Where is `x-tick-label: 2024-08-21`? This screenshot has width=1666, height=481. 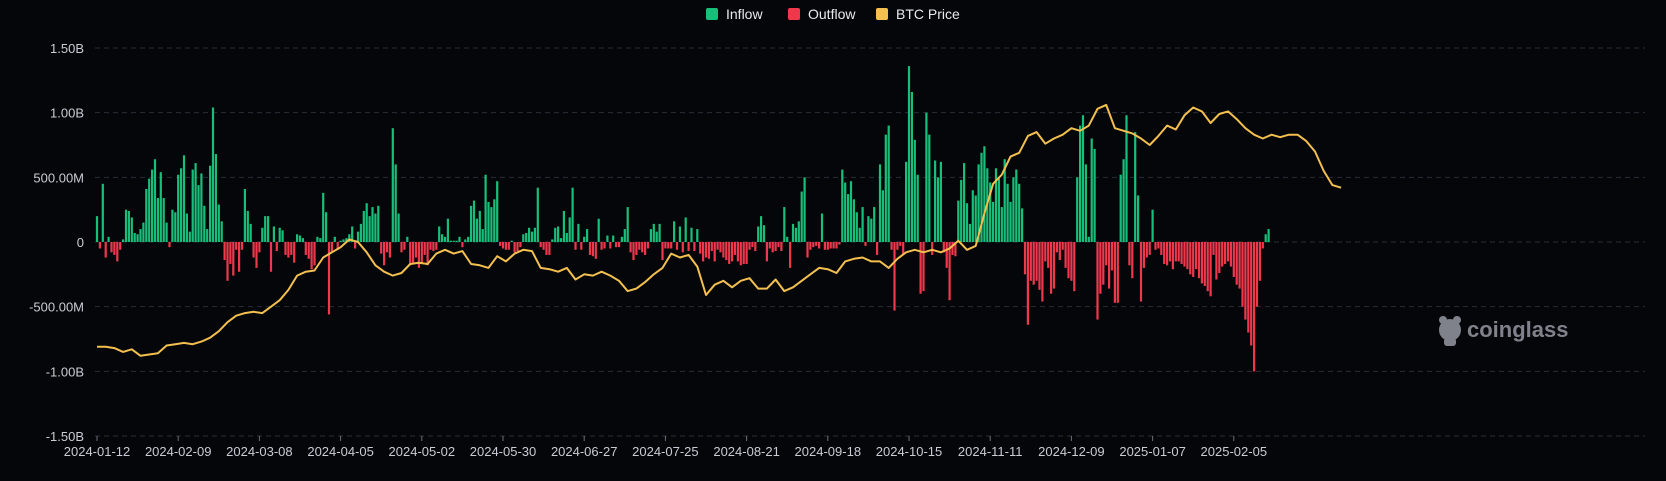
x-tick-label: 2024-08-21 is located at coordinates (746, 451).